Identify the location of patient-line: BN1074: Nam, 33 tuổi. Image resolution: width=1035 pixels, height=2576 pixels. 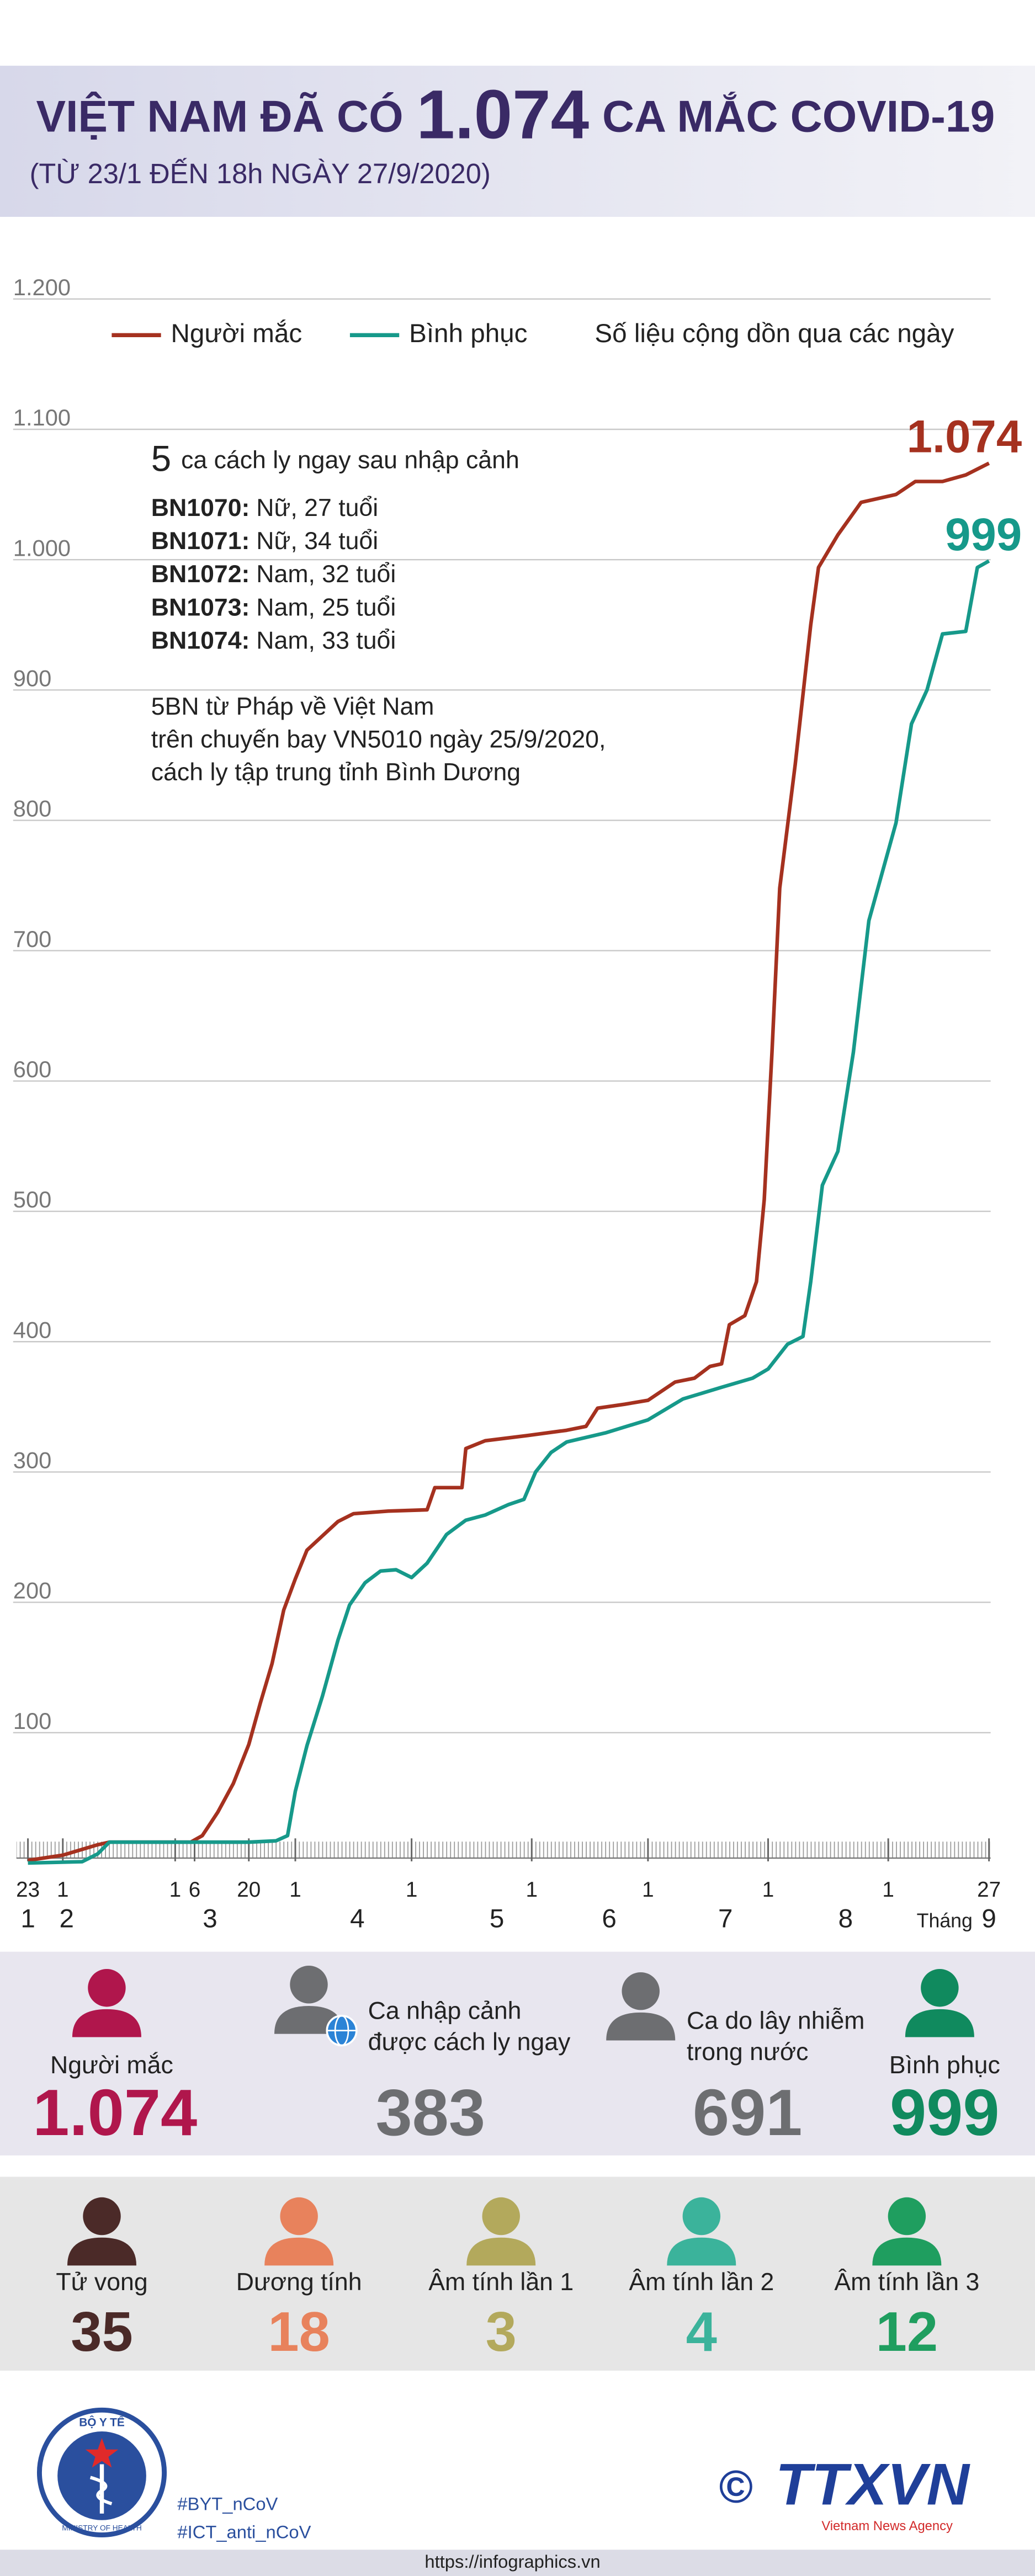
(273, 640).